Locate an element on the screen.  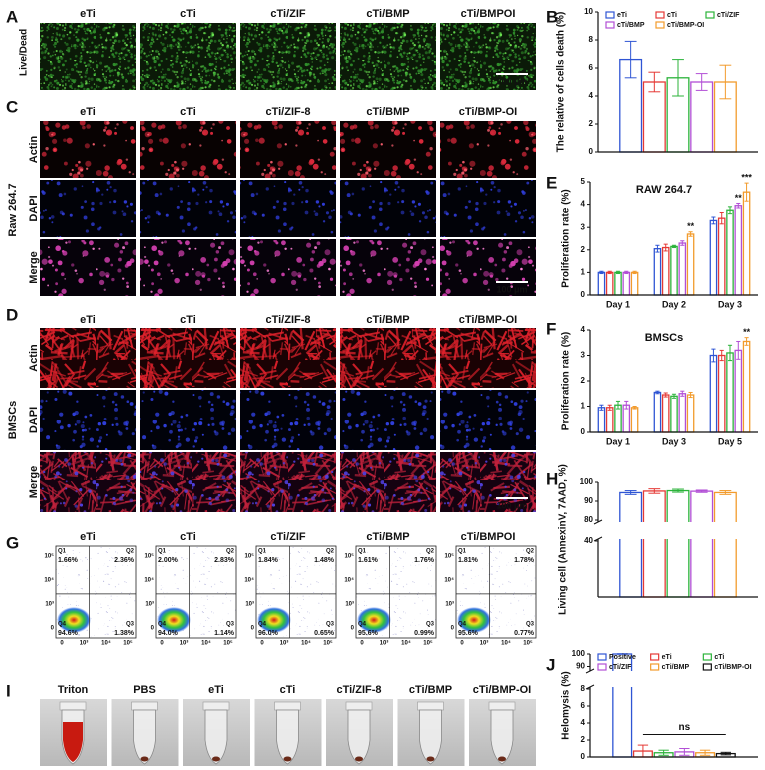
break-mark is located at coordinates (598, 522).